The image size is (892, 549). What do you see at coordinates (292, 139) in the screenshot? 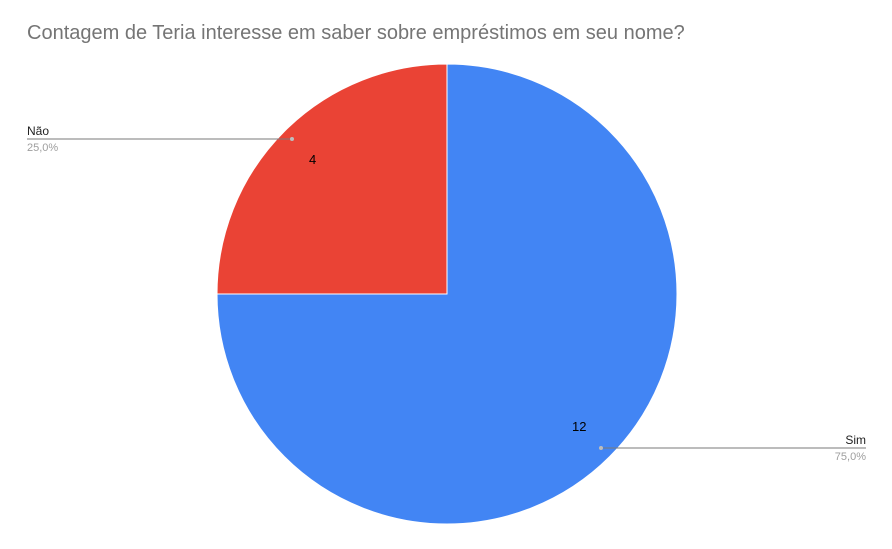
I see `callout-dot-nao` at bounding box center [292, 139].